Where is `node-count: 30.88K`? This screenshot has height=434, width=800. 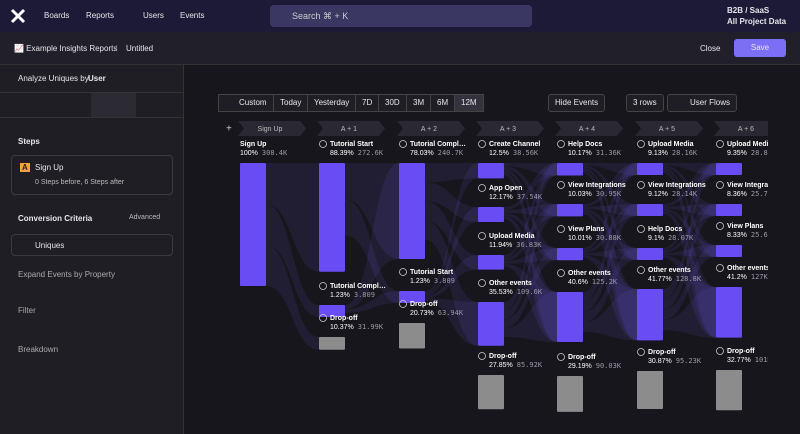 node-count: 30.88K is located at coordinates (609, 238).